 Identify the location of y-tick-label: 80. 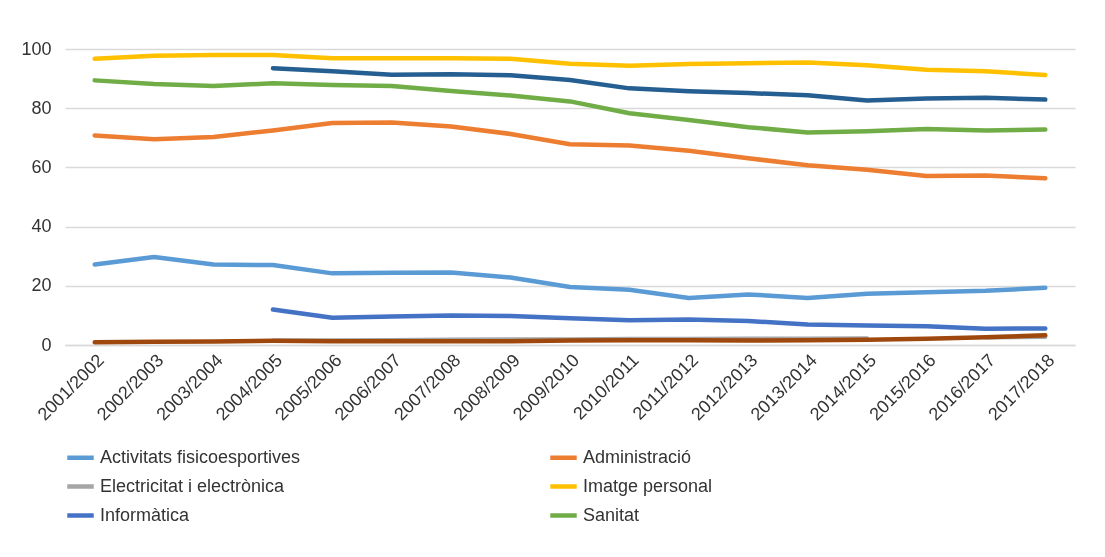
(41, 107).